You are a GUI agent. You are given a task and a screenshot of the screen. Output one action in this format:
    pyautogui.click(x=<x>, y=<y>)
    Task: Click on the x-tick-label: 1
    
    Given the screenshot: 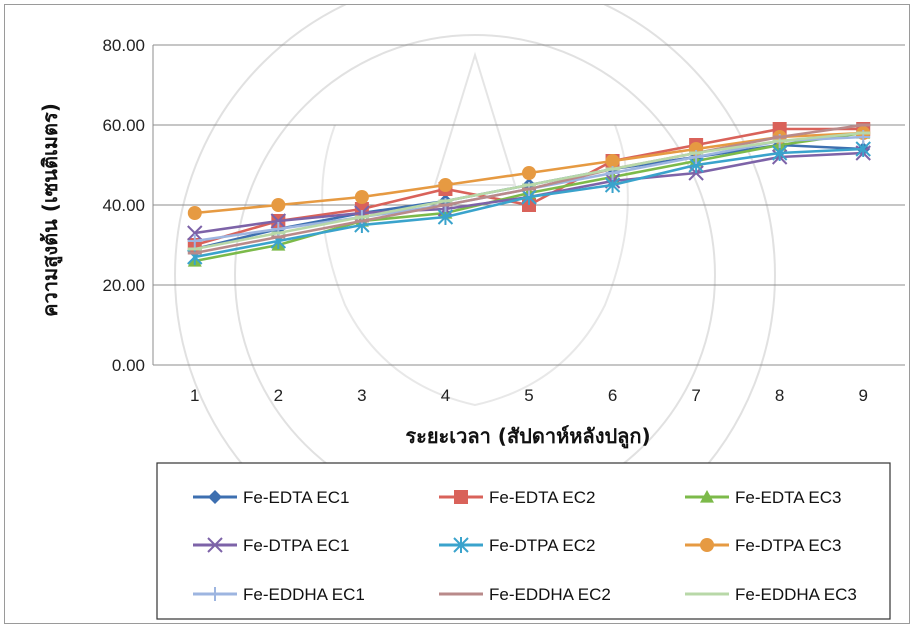 What is the action you would take?
    pyautogui.click(x=194, y=395)
    